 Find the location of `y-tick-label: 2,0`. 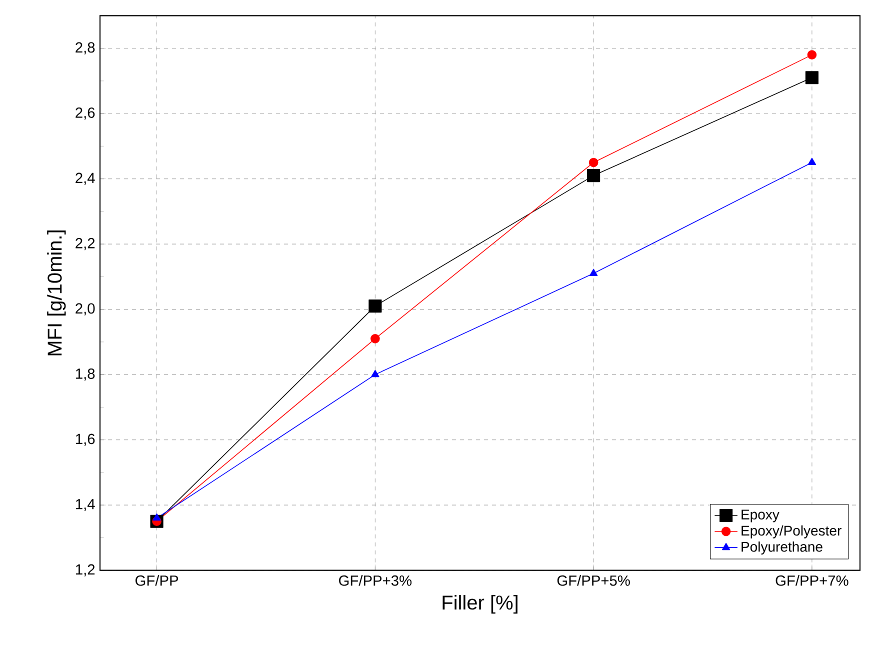

y-tick-label: 2,0 is located at coordinates (85, 309).